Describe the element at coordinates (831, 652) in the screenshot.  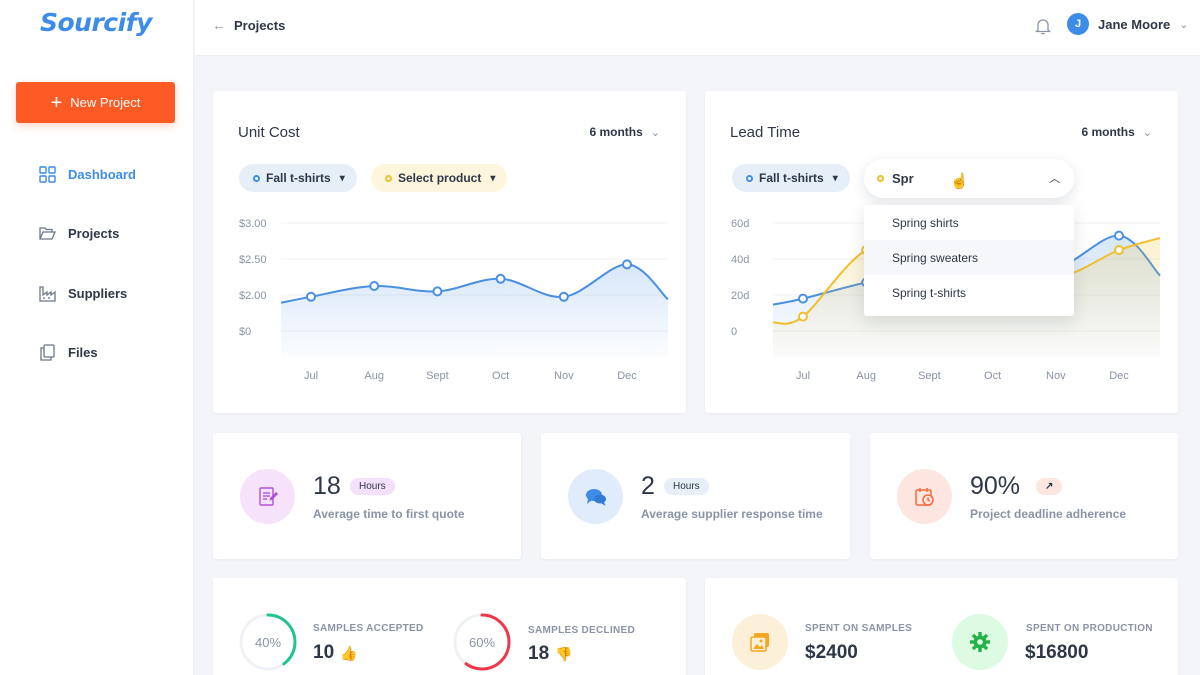
I see `spent-samples-value: $2400` at that location.